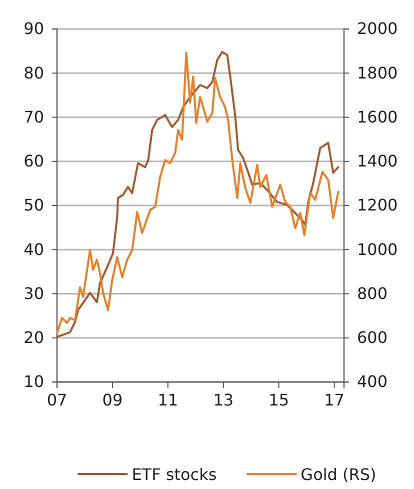 The height and width of the screenshot is (489, 414). Describe the element at coordinates (34, 382) in the screenshot. I see `y-tick-label: 10` at that location.